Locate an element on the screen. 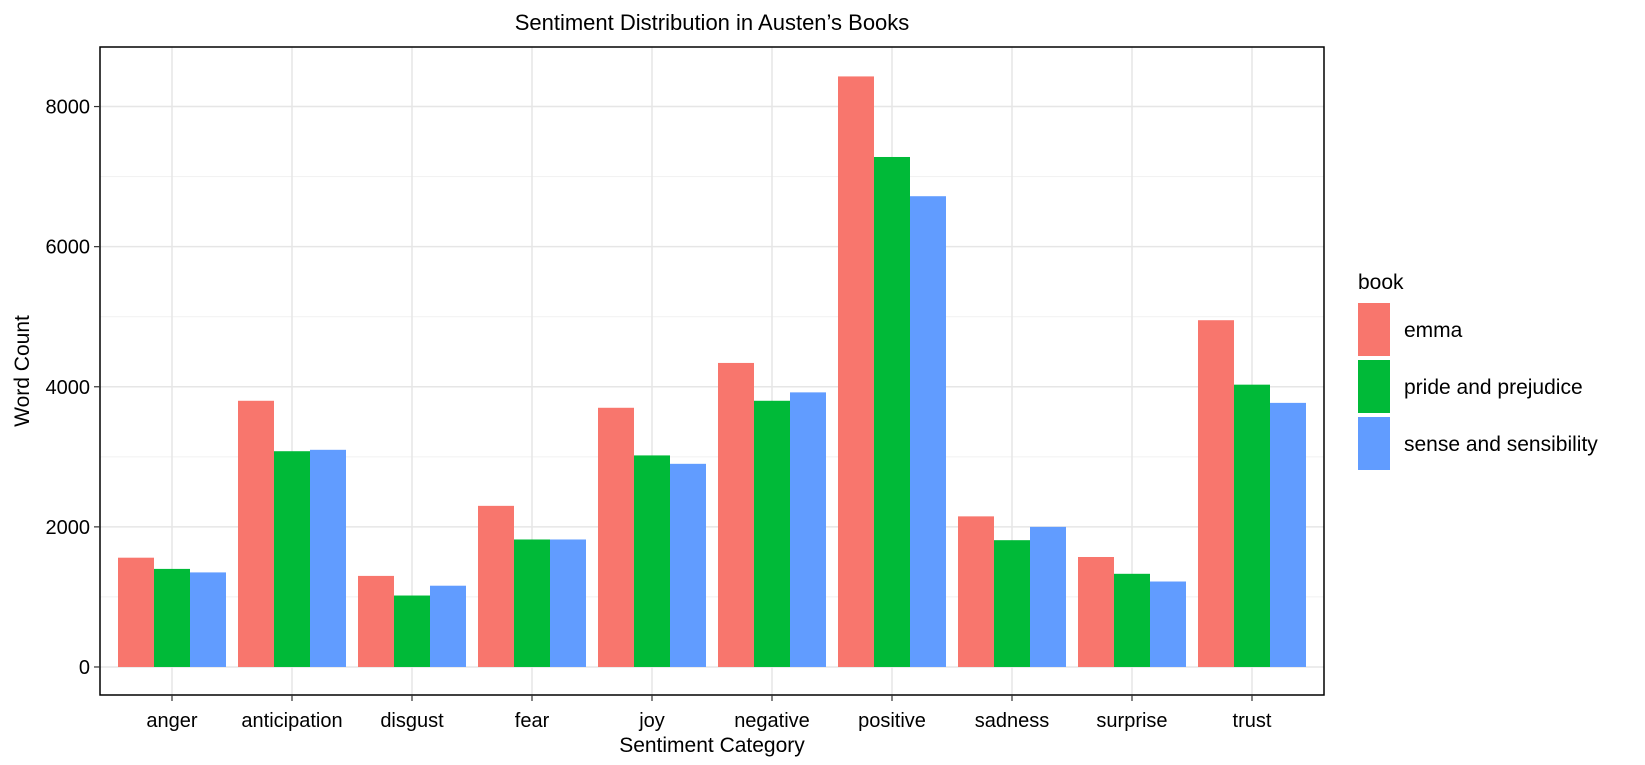 The image size is (1645, 765). bar-trust-sense-and-sensibility is located at coordinates (1288, 534).